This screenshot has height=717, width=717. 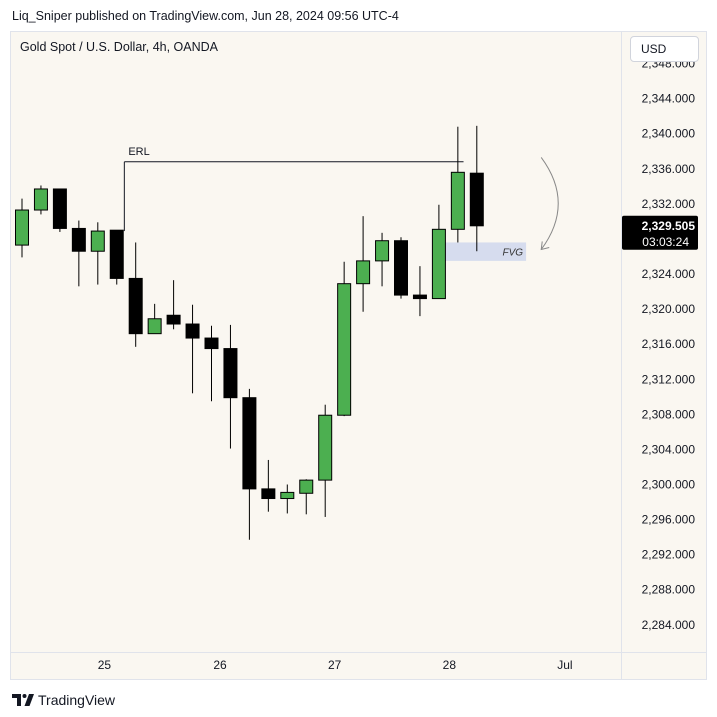 What do you see at coordinates (669, 204) in the screenshot?
I see `price-tick-label: 2,332.000` at bounding box center [669, 204].